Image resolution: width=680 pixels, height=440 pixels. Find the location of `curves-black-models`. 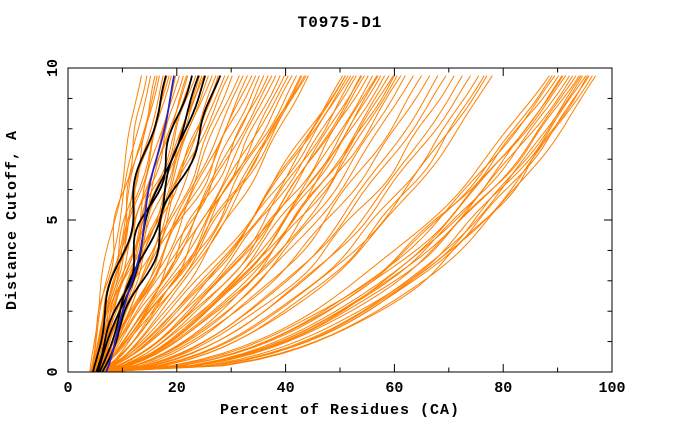

curves-black-models is located at coordinates (157, 224).